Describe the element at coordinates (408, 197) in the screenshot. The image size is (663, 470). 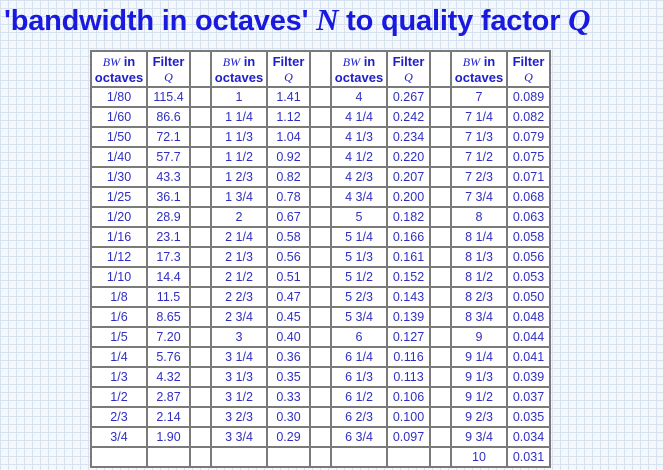
I see `q-cell: 0.200` at that location.